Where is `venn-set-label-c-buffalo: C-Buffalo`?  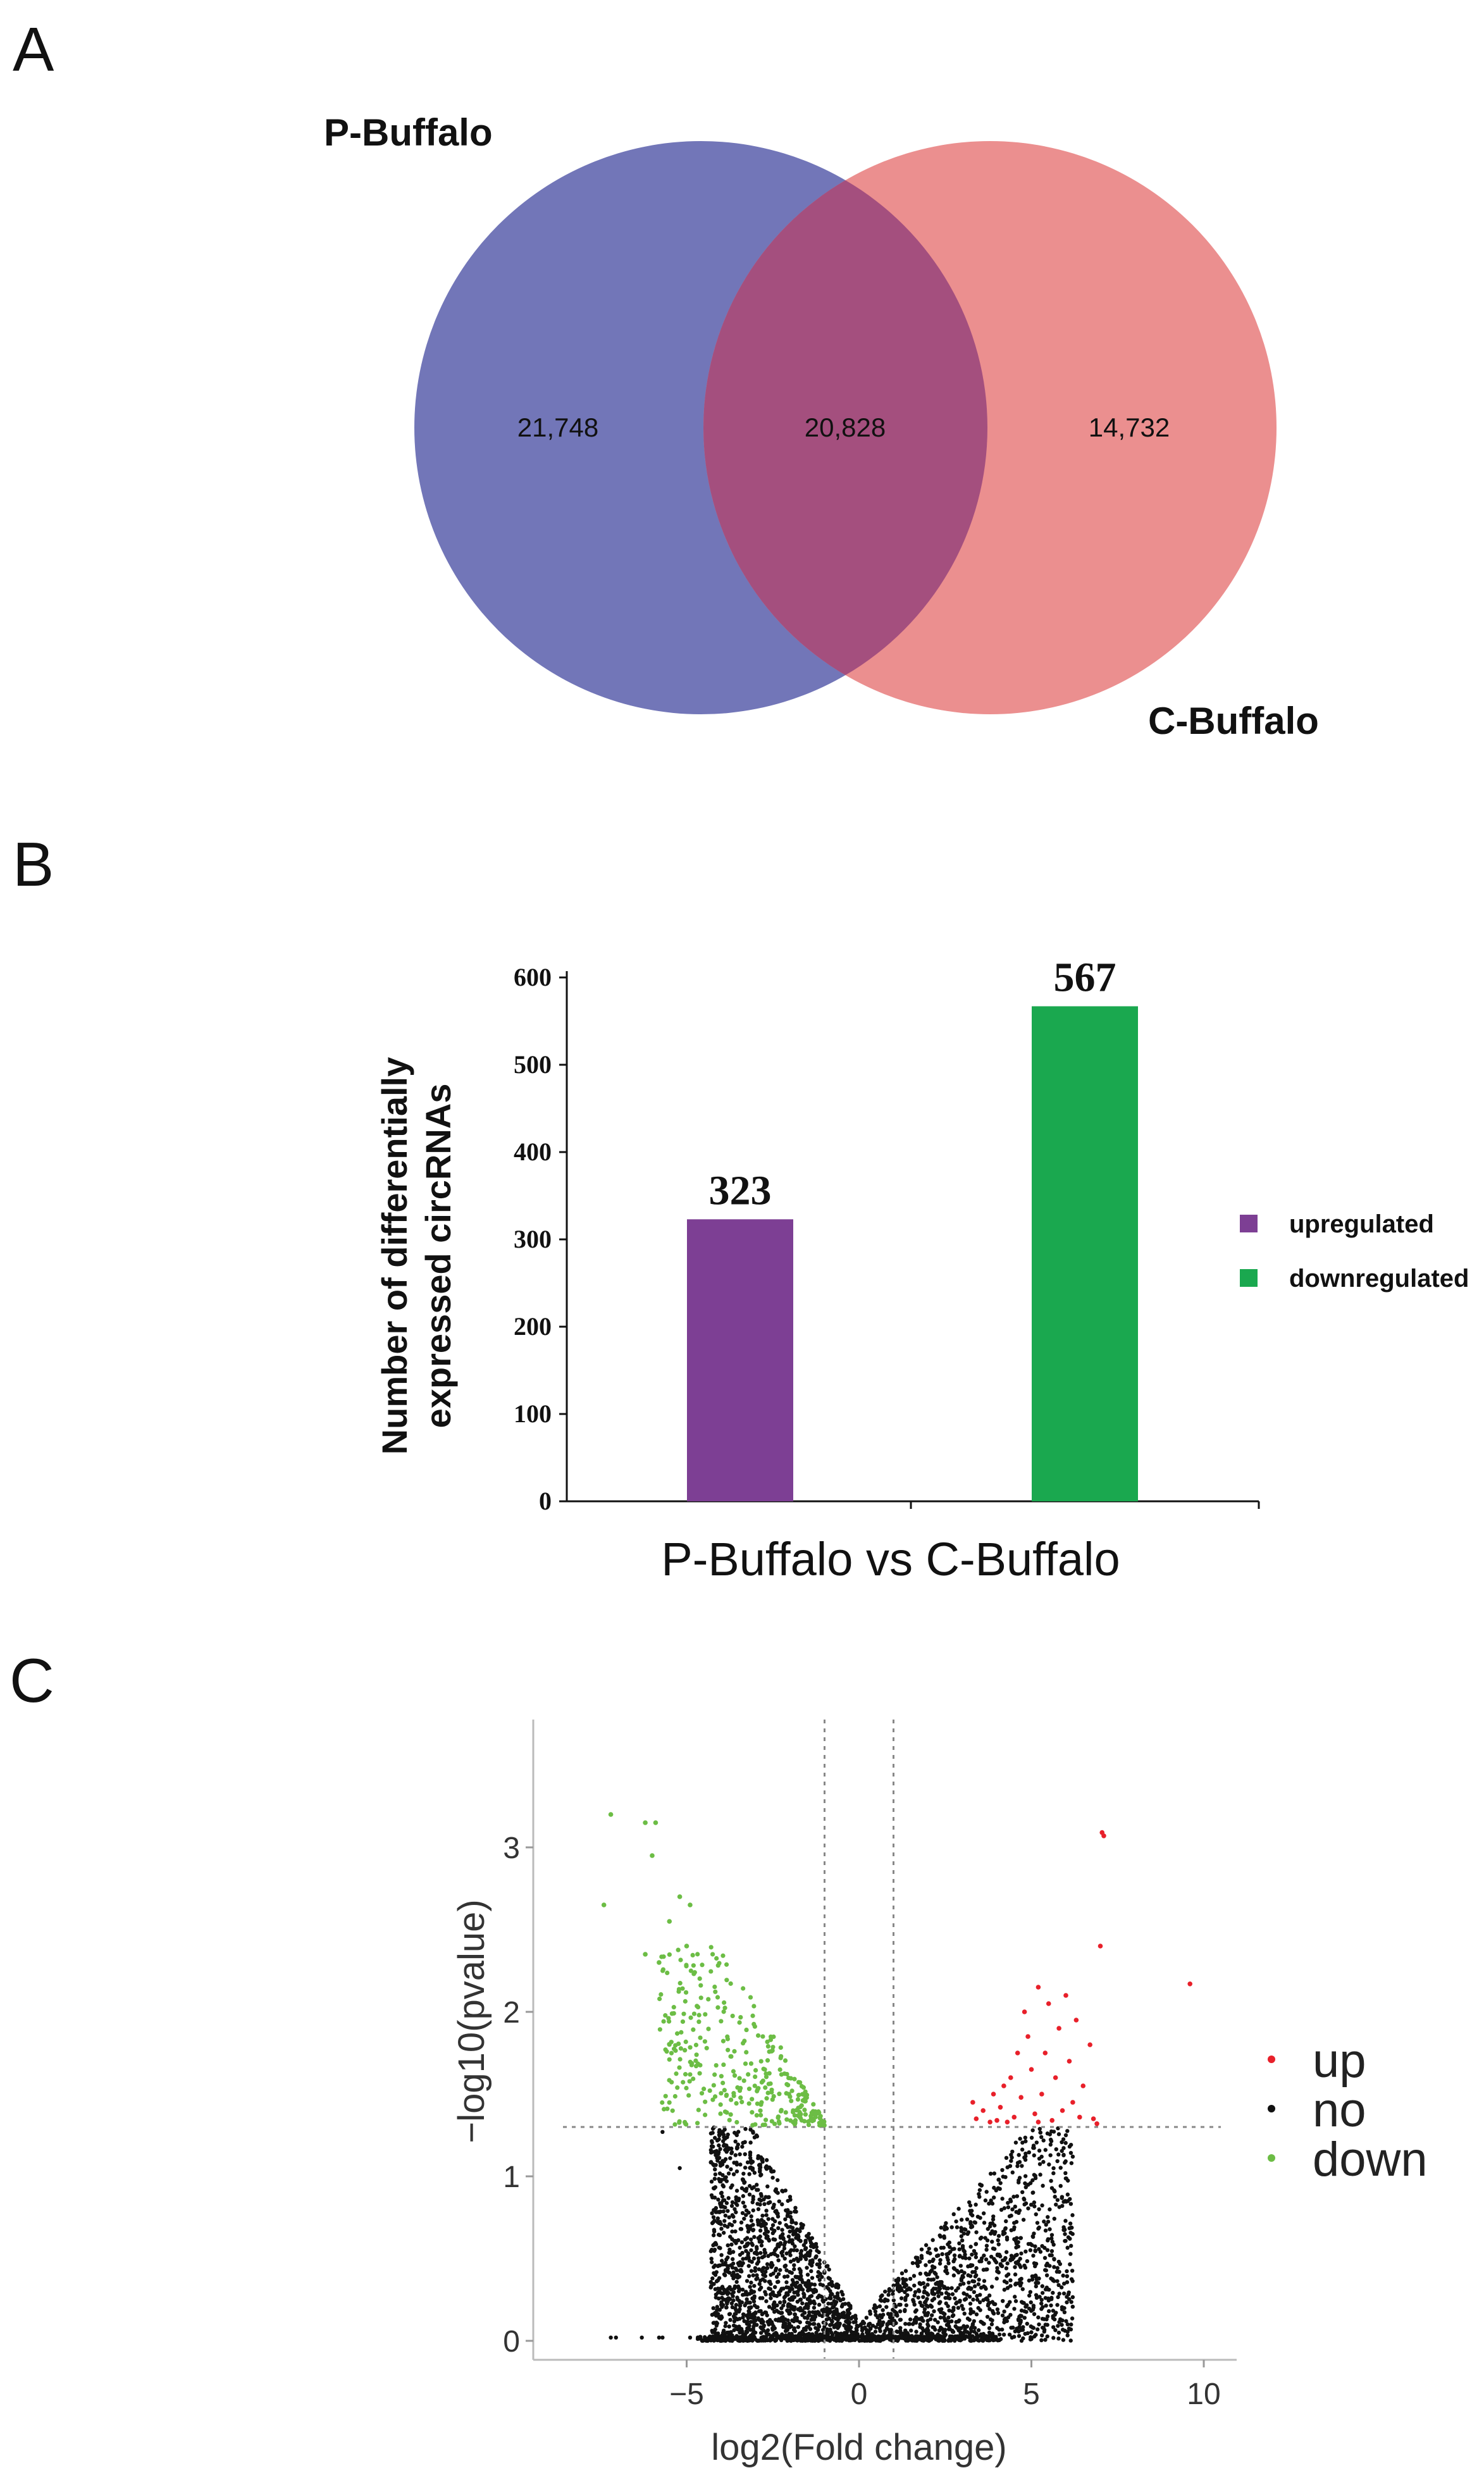
venn-set-label-c-buffalo: C-Buffalo is located at coordinates (1233, 721).